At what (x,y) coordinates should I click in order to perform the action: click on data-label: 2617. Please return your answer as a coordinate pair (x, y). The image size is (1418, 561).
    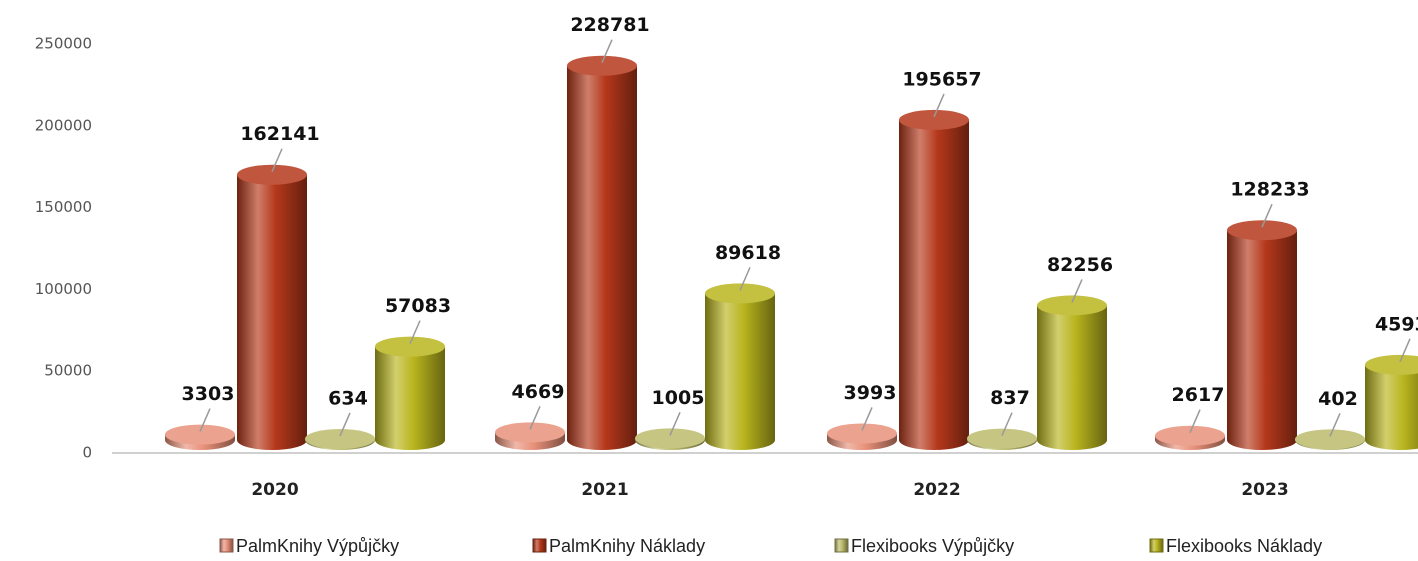
    Looking at the image, I should click on (1198, 395).